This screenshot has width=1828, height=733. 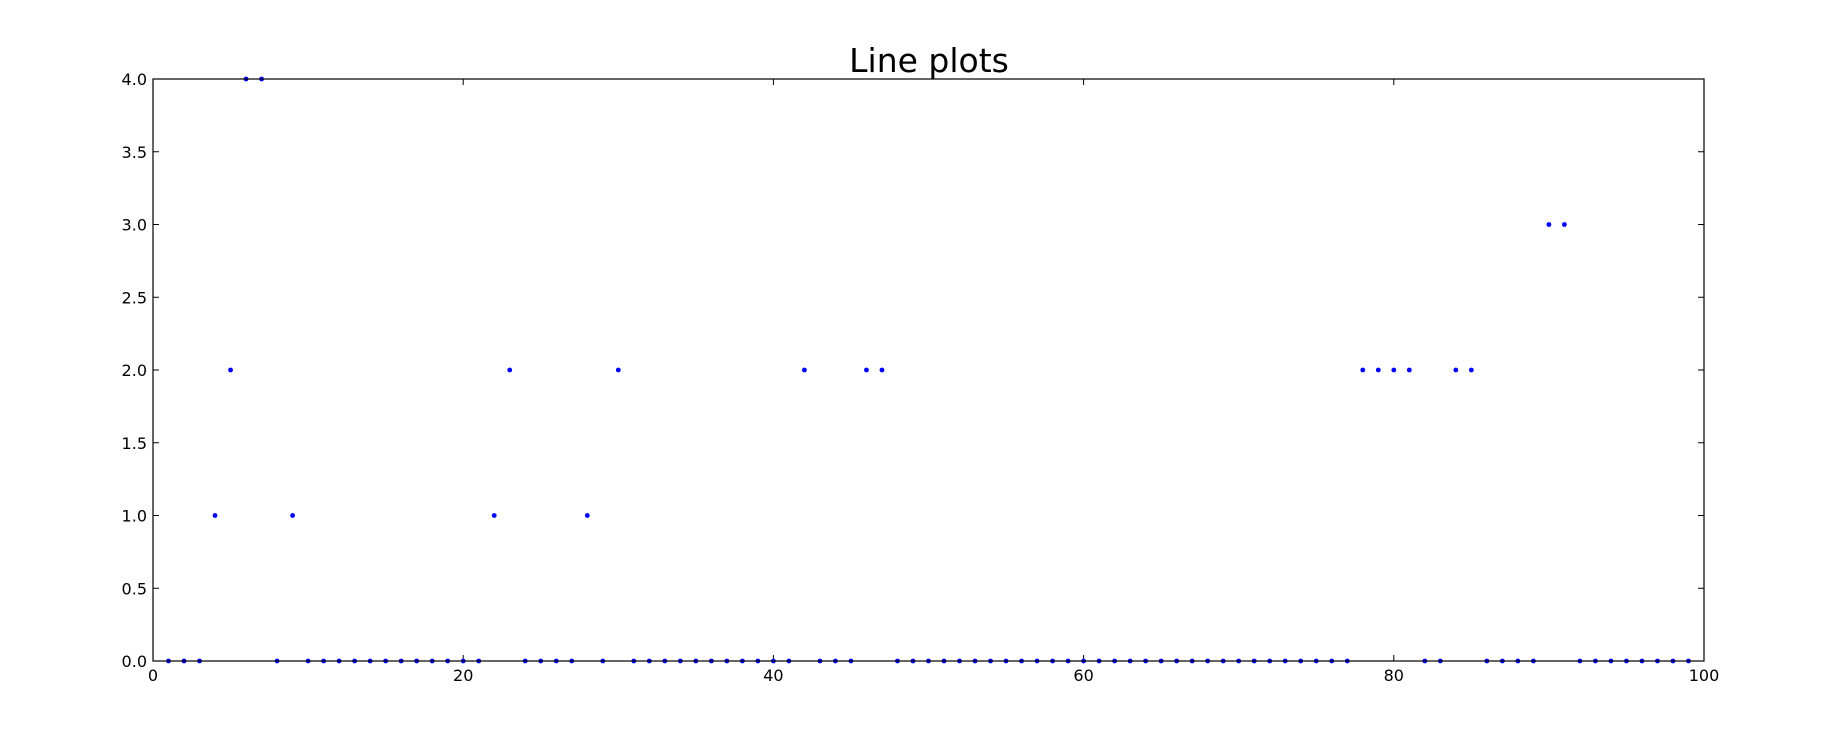 What do you see at coordinates (1704, 675) in the screenshot?
I see `x-tick-label: 100` at bounding box center [1704, 675].